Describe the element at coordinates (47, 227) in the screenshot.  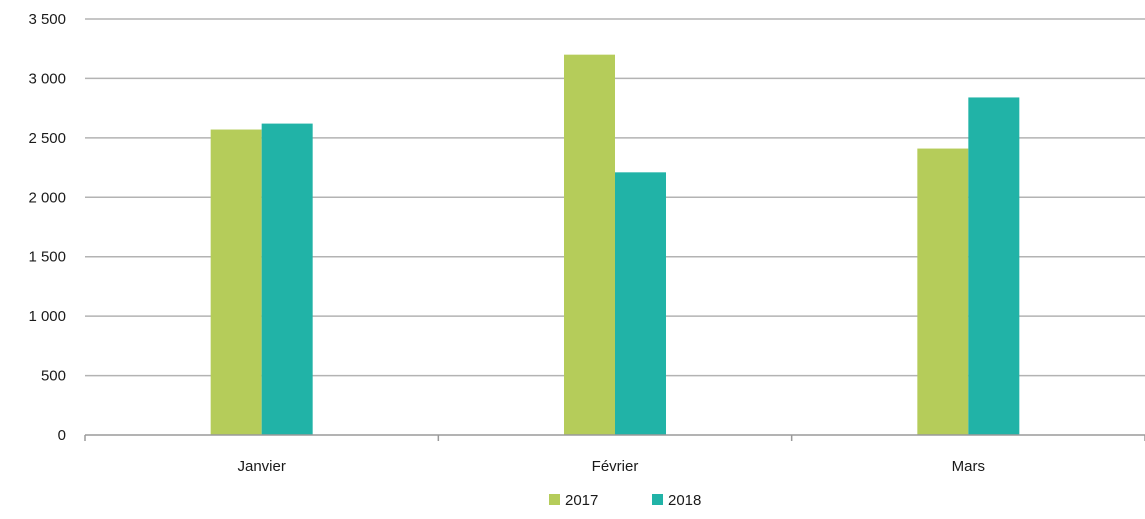
I see `y-axis-tick-labels: 0 500 1 000 1 500 2 000 2 500 3 000 3 500` at that location.